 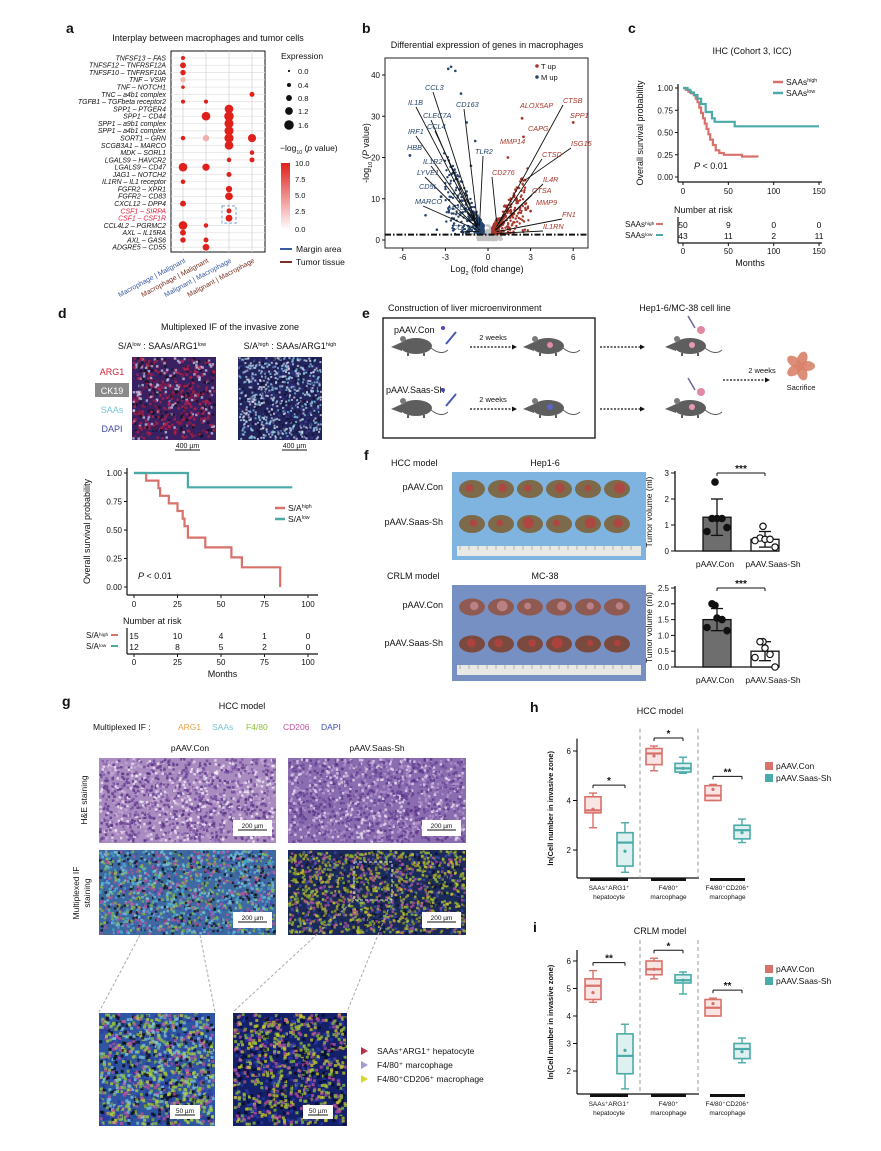 I want to click on legend-dot, so click(x=537, y=66).